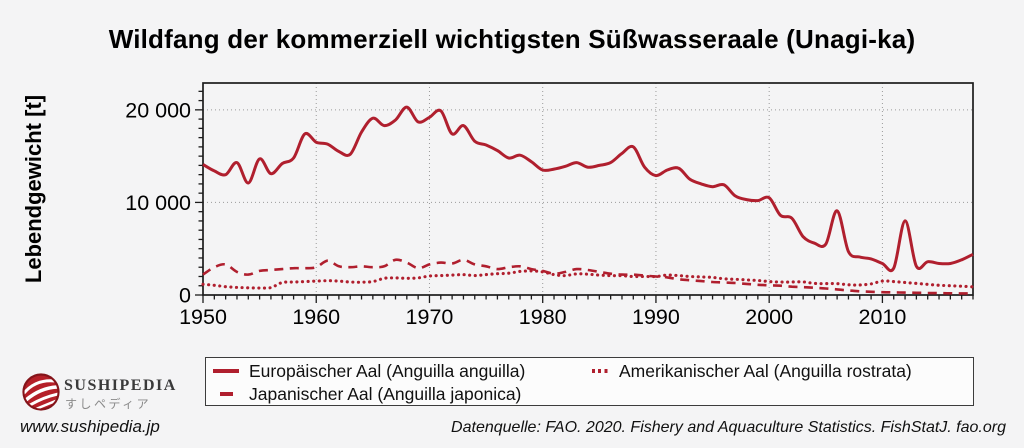  Describe the element at coordinates (226, 394) in the screenshot. I see `dashed-line-swatch-icon` at that location.